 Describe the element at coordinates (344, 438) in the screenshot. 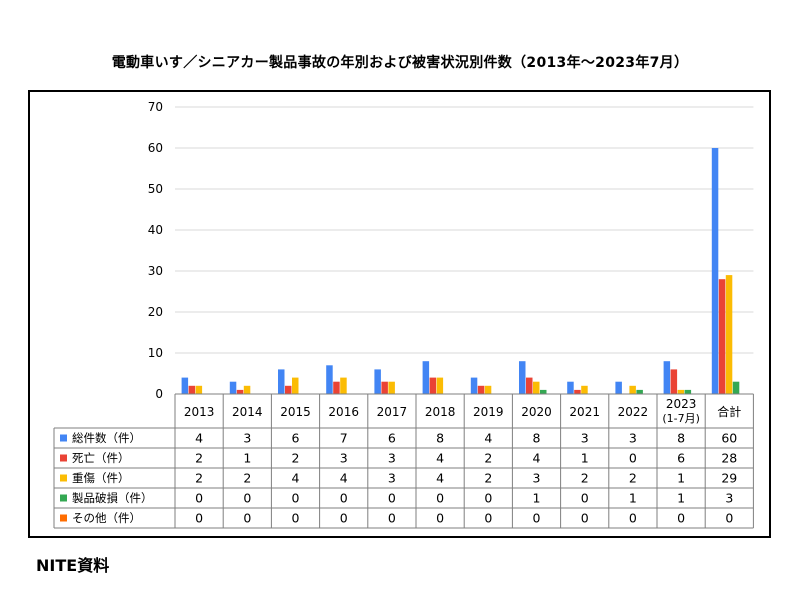

I see `data-label: 7` at that location.